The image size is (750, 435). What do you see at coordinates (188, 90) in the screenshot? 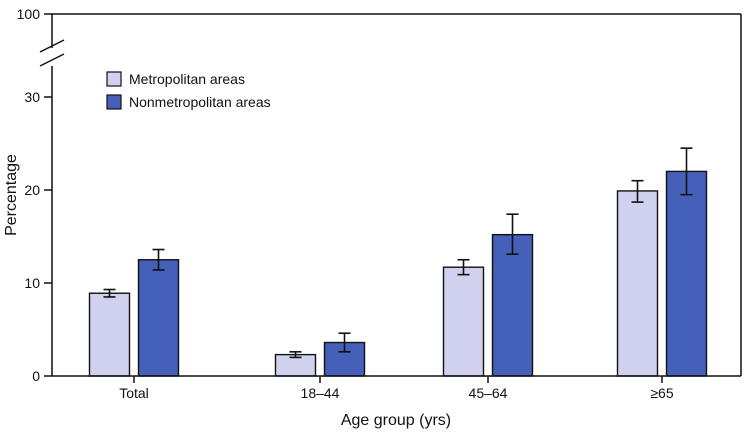
I see `legend: Metropolitan areas Nonmetropolitan areas` at bounding box center [188, 90].